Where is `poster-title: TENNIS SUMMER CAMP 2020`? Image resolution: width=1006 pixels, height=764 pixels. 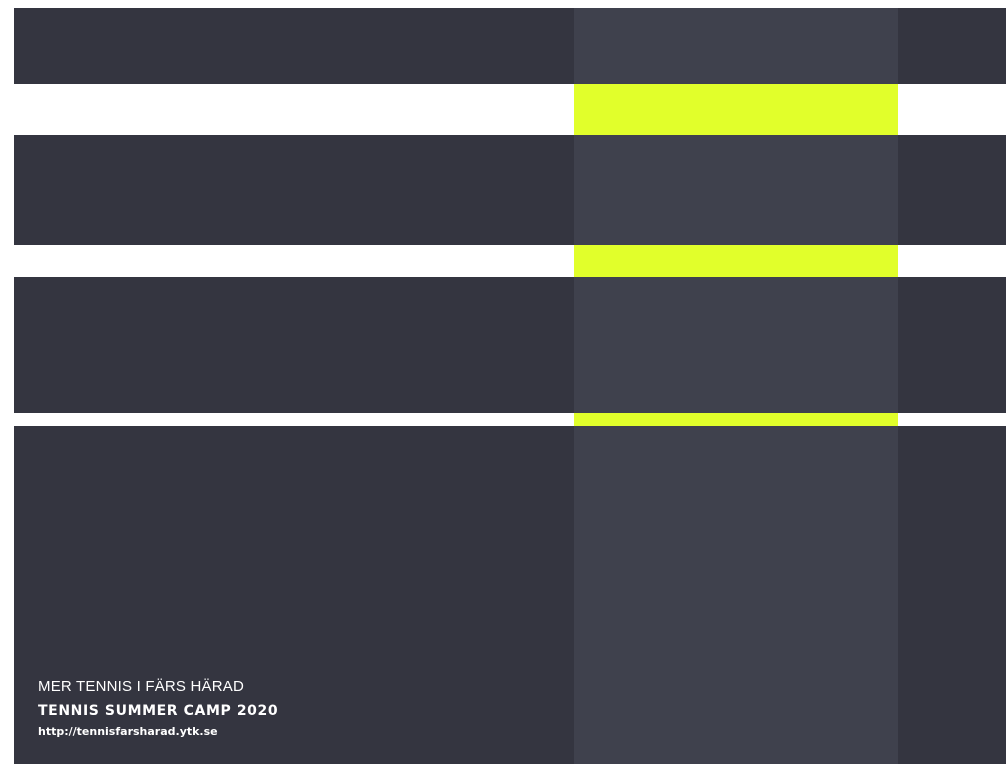 poster-title: TENNIS SUMMER CAMP 2020 is located at coordinates (158, 711).